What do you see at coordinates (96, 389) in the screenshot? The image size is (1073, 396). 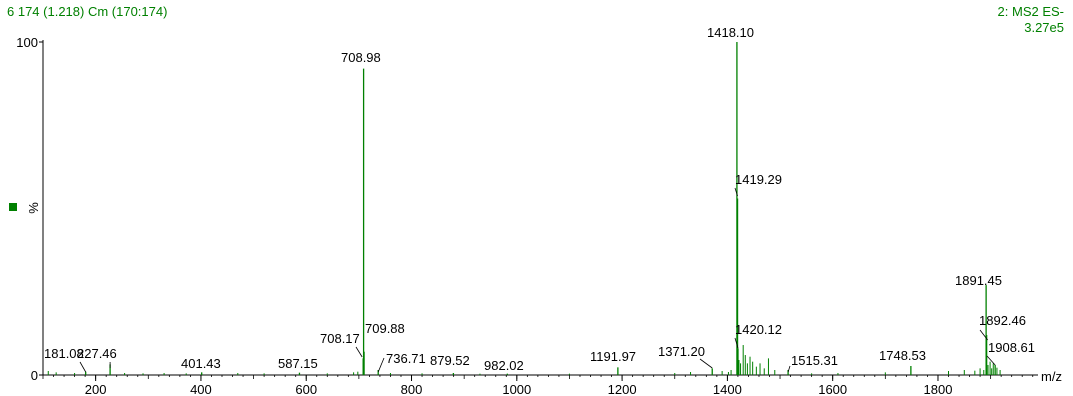 I see `x-tick-label: 200` at bounding box center [96, 389].